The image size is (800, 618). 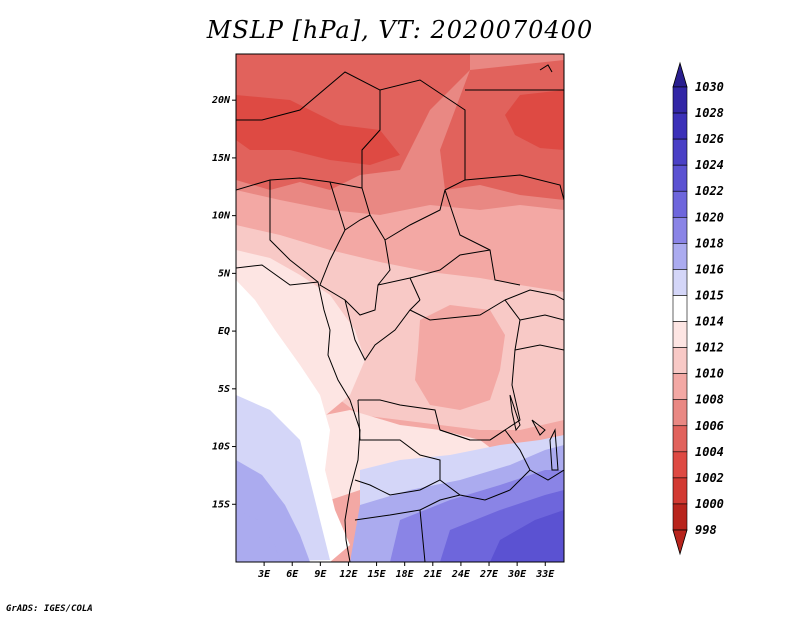 What do you see at coordinates (400, 245) in the screenshot?
I see `field-1008-belt` at bounding box center [400, 245].